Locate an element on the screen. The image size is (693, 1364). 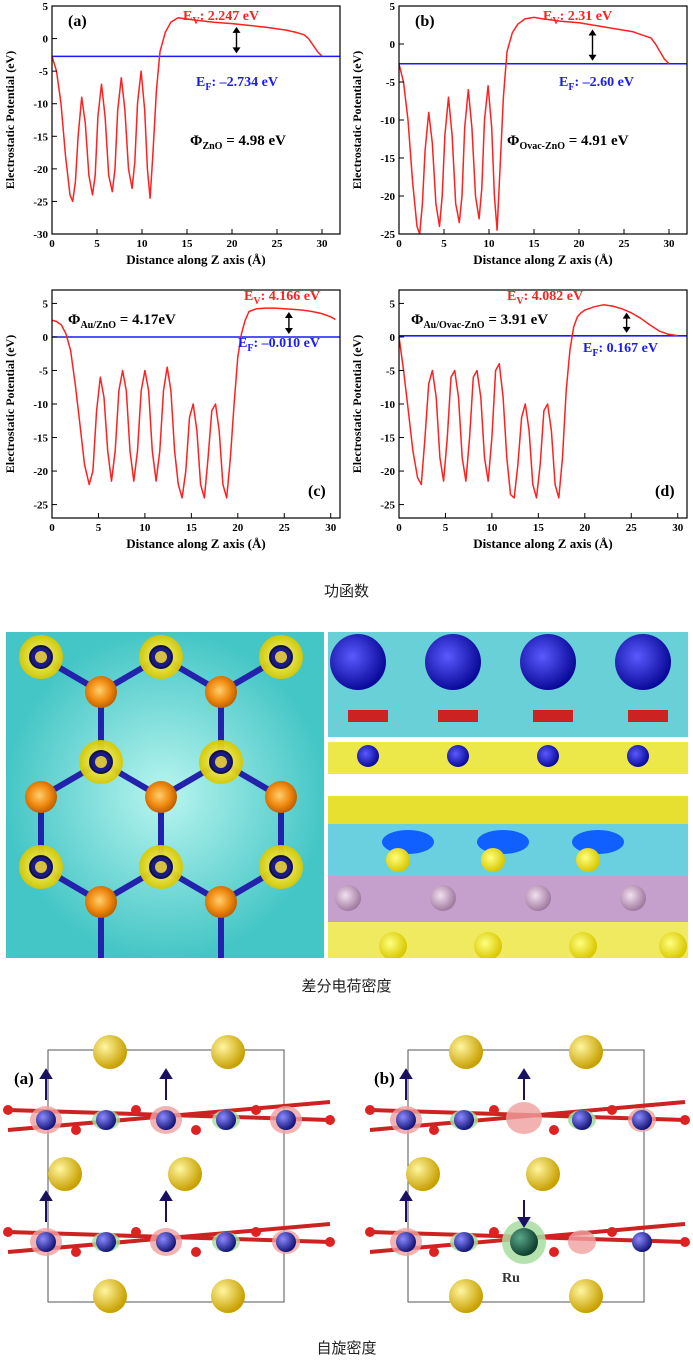
charge-density-top-view is located at coordinates (165, 795).